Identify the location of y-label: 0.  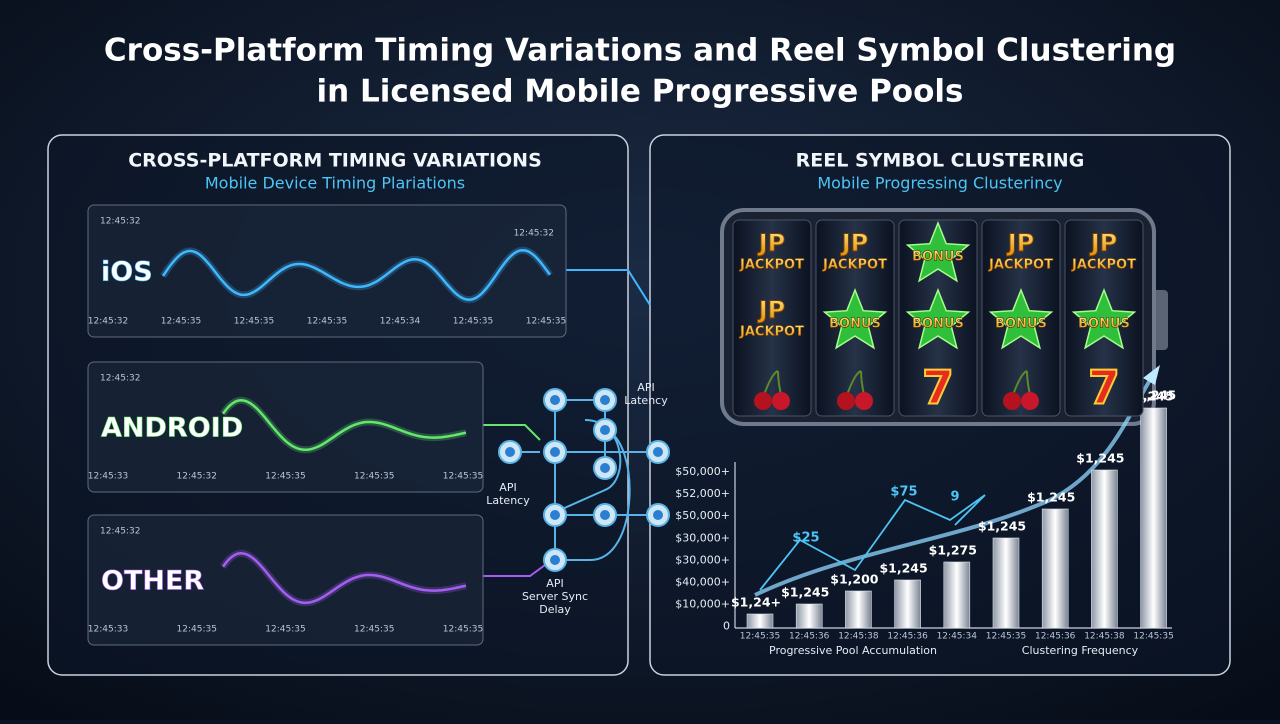
(726, 626).